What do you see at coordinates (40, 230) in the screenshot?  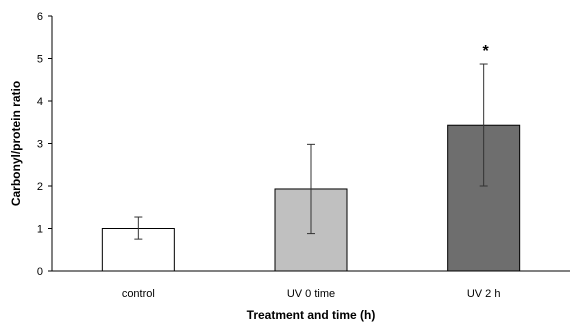 I see `y-tick-label: 1` at bounding box center [40, 230].